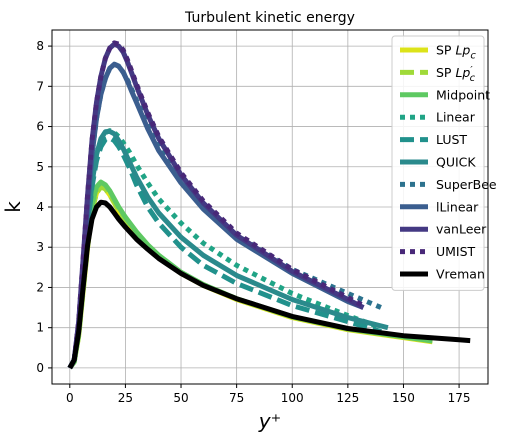 The height and width of the screenshot is (440, 532). Describe the element at coordinates (40, 46) in the screenshot. I see `y-tick-label: 8` at that location.